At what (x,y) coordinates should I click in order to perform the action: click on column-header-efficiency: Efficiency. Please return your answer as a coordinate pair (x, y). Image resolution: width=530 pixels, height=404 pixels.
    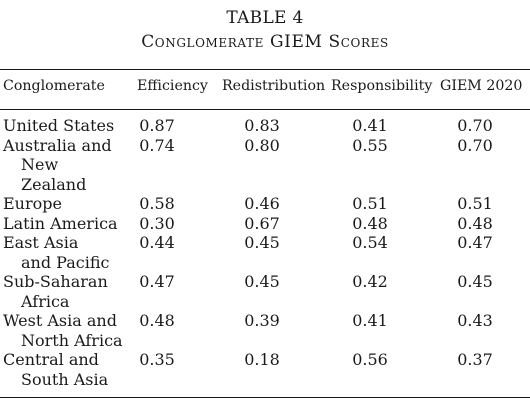
    Looking at the image, I should click on (172, 86).